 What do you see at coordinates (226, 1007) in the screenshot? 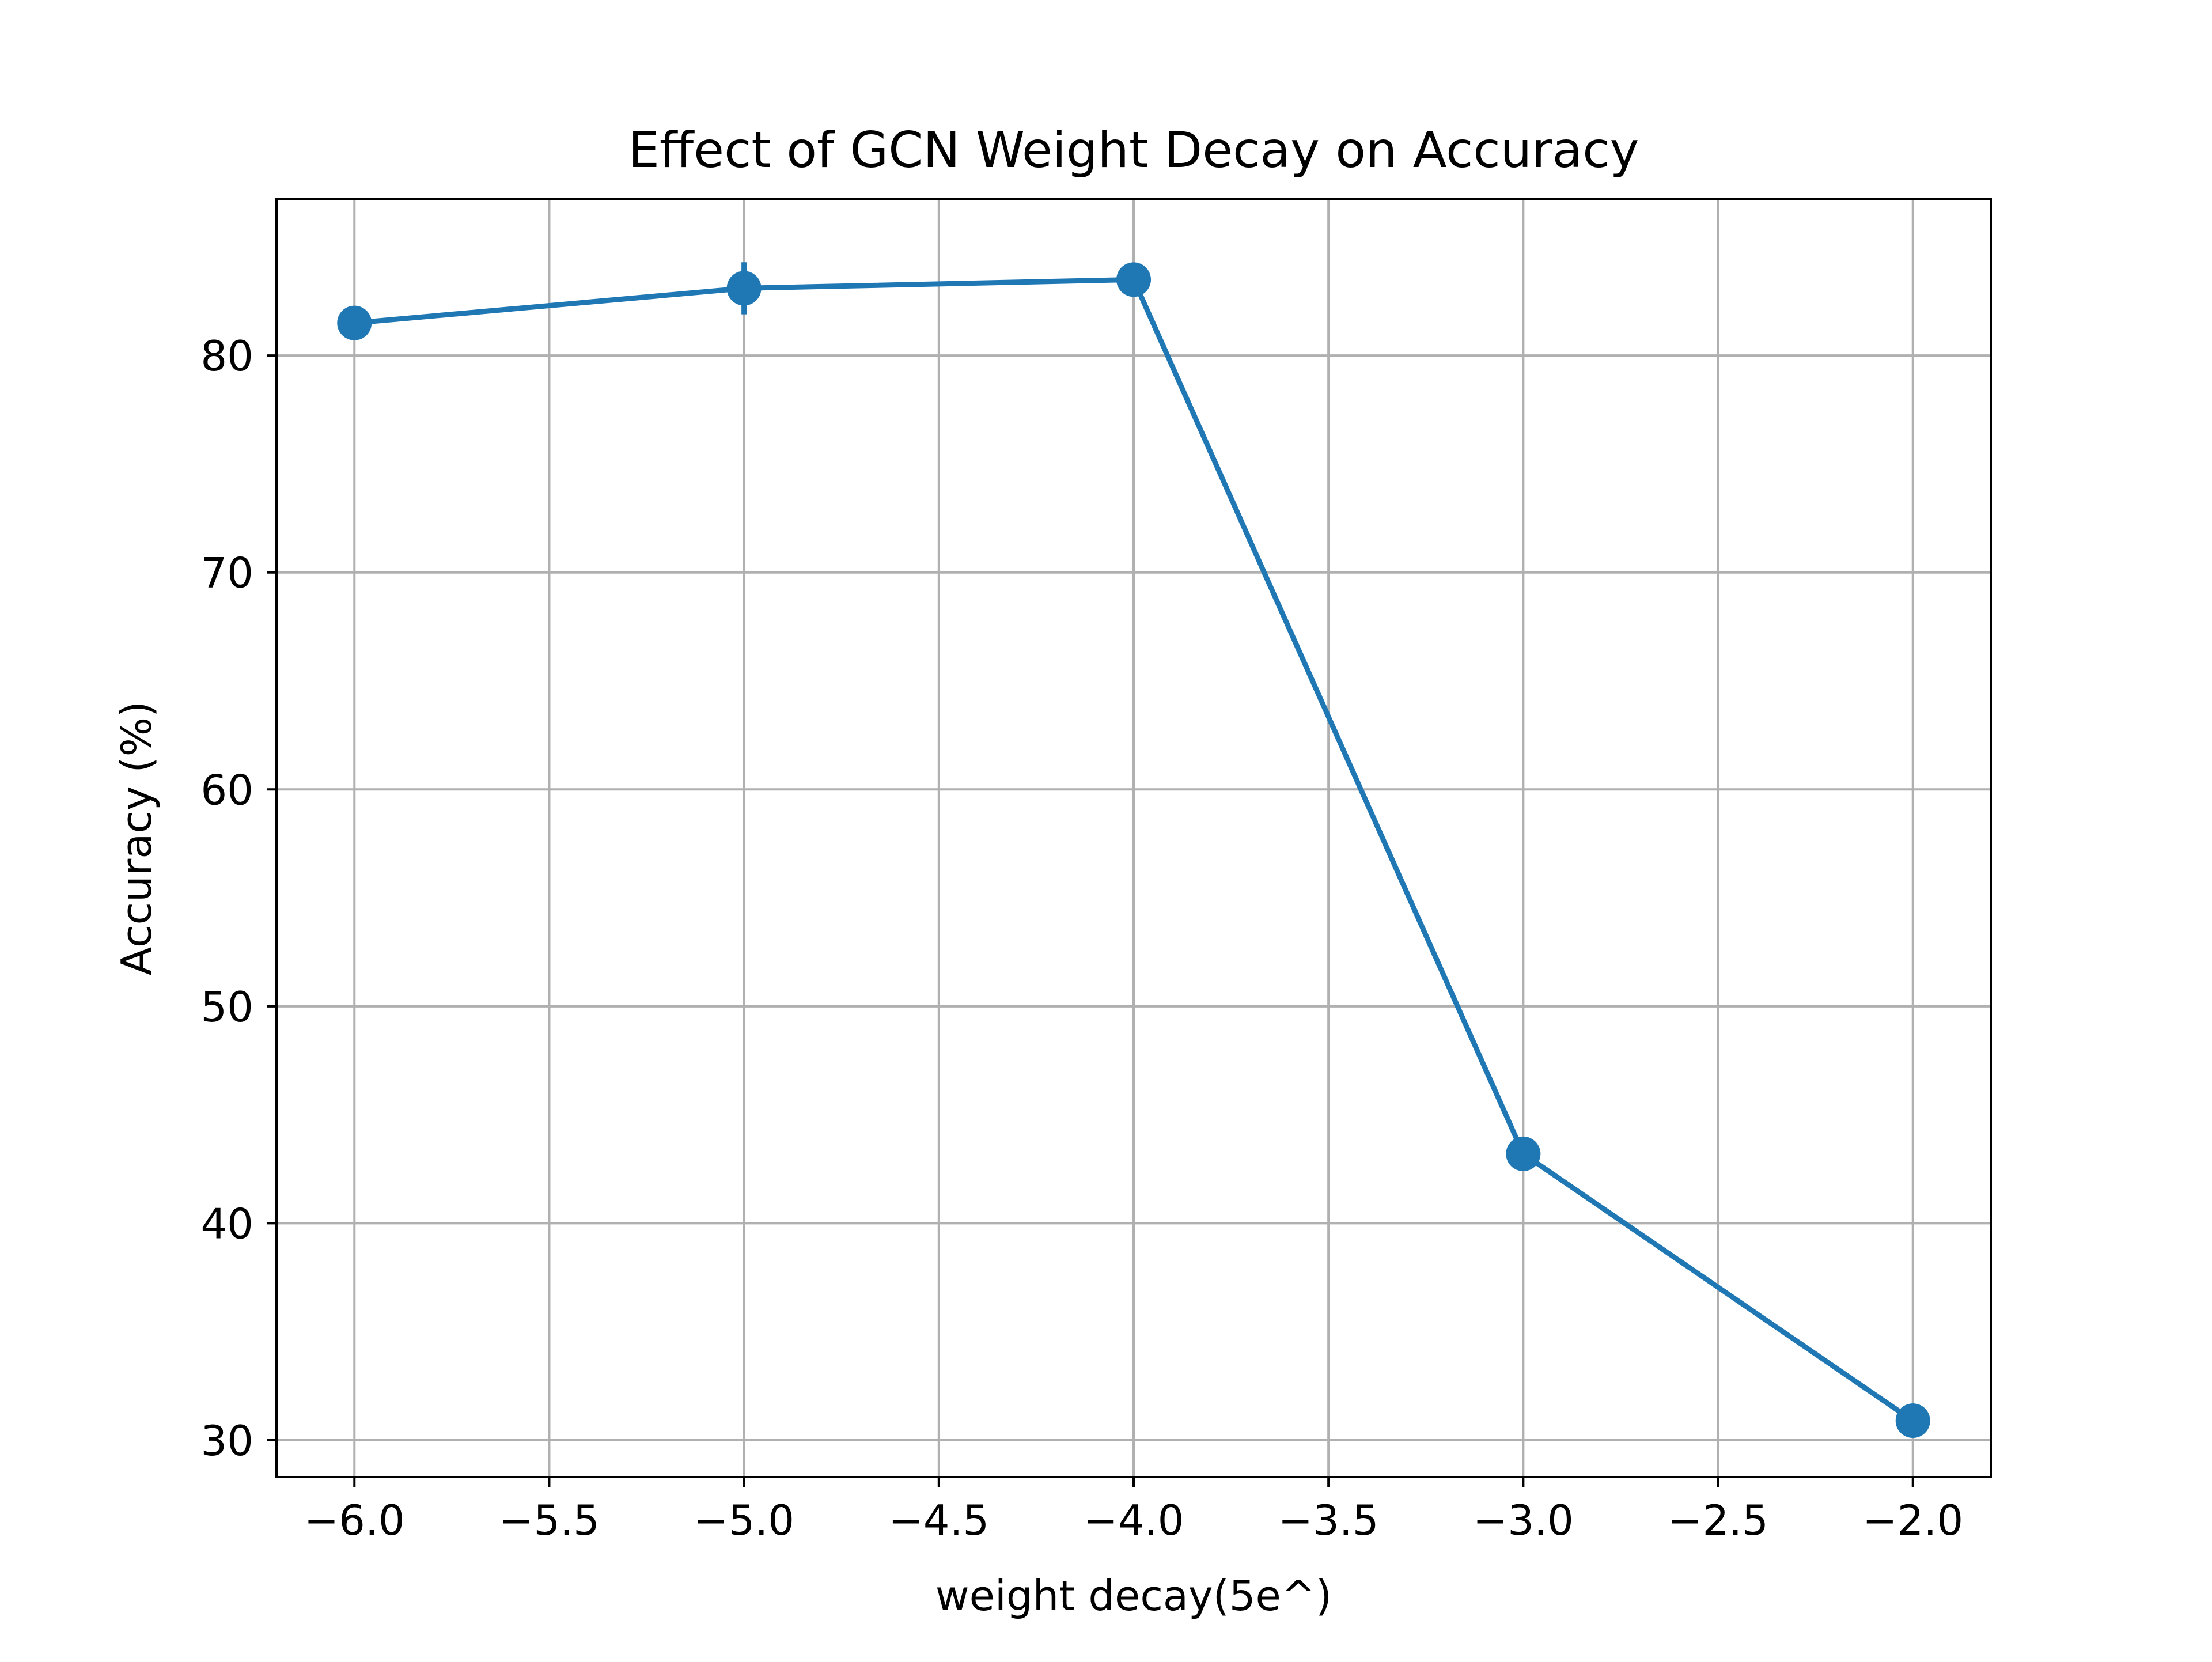
I see `y-tick-label: 50` at bounding box center [226, 1007].